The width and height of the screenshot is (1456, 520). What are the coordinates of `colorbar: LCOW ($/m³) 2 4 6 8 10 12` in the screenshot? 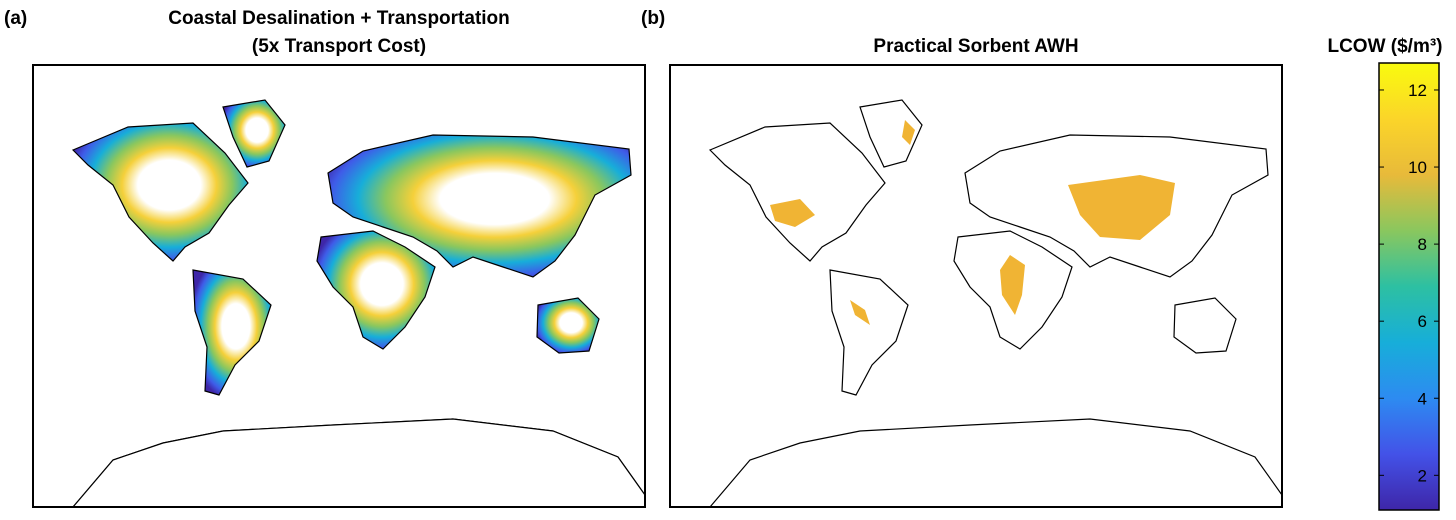 It's located at (1385, 273).